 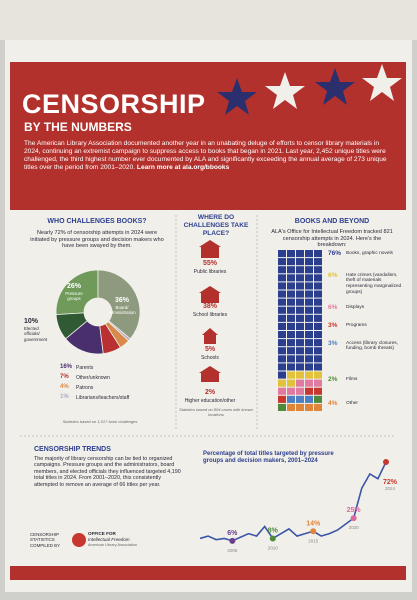 I want to click on point-label: 8%, so click(x=273, y=530).